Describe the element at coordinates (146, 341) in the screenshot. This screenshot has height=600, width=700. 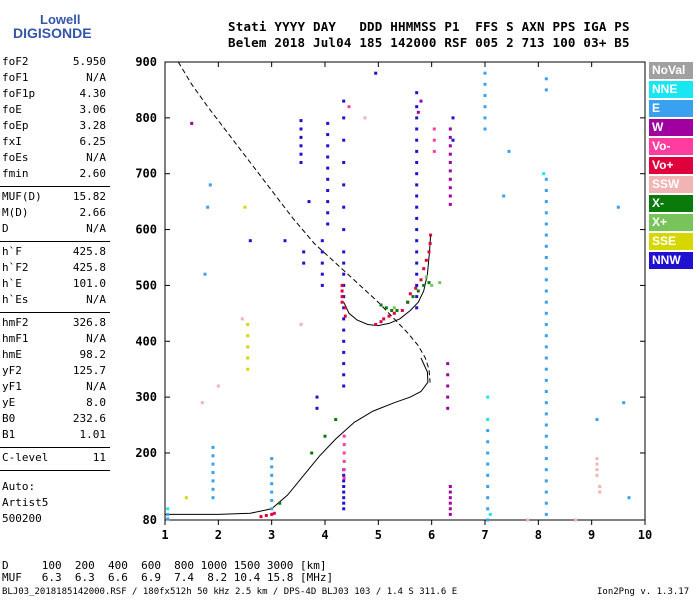
I see `y-tick-label: 400` at that location.